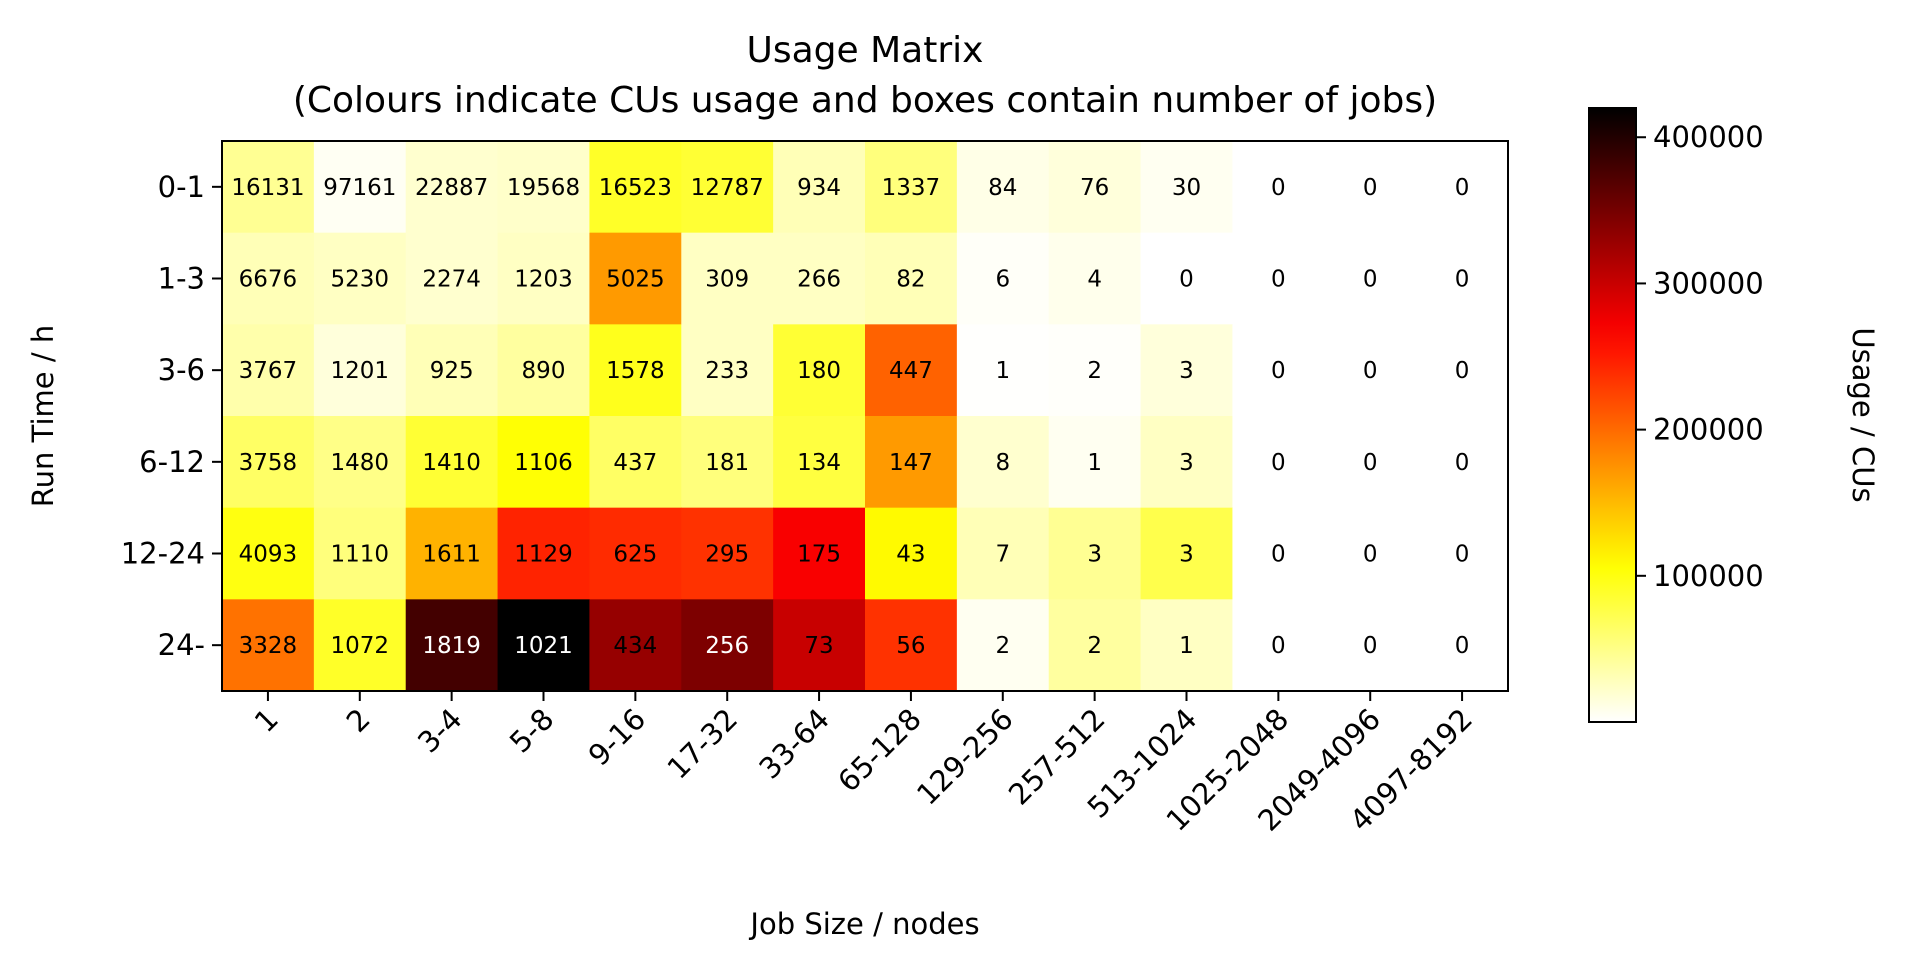  I want to click on cell-job-count: 1819, so click(451, 646).